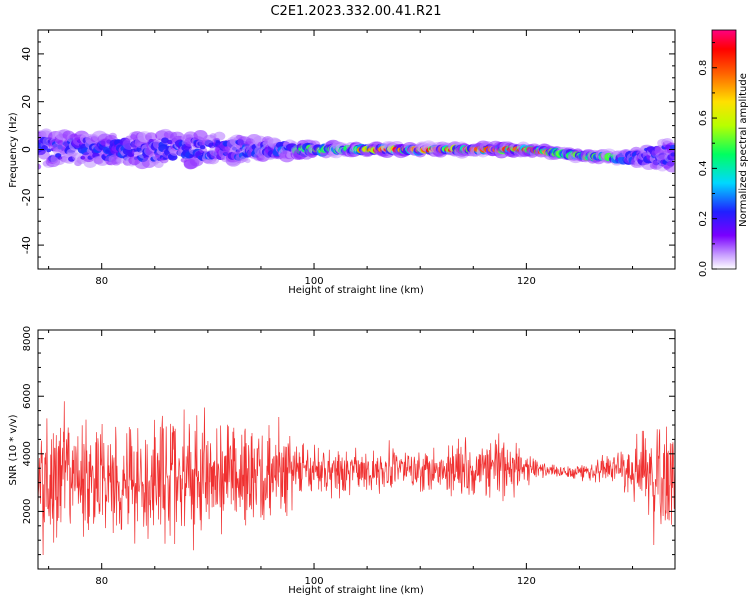 This screenshot has height=600, width=750. I want to click on y-tick-label: -20, so click(26, 197).